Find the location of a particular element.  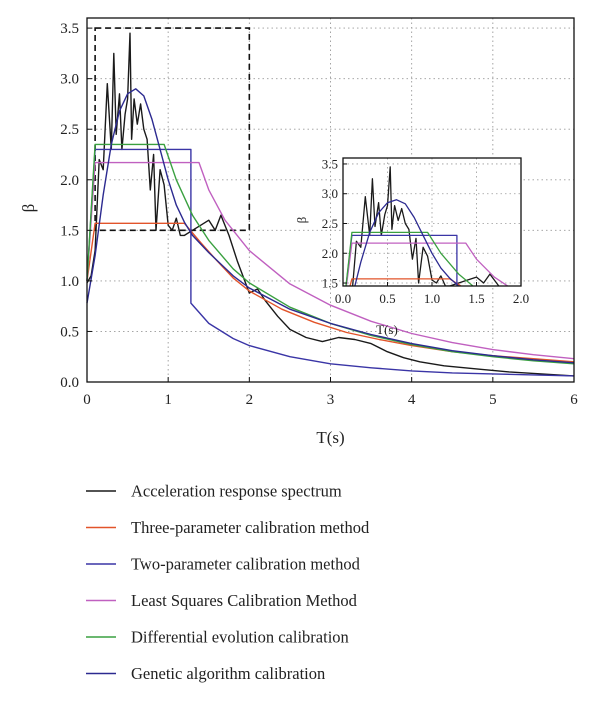

y-tick-label: 1.0 is located at coordinates (69, 282).